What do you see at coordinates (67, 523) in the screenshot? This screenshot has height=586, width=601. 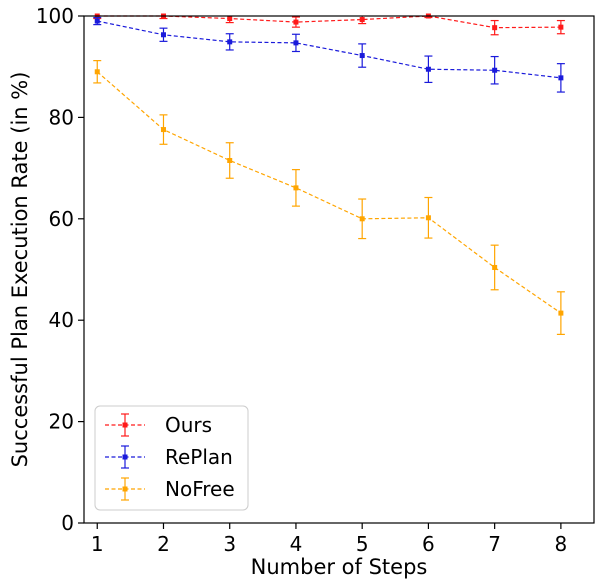 I see `y-tick-label: 0` at bounding box center [67, 523].